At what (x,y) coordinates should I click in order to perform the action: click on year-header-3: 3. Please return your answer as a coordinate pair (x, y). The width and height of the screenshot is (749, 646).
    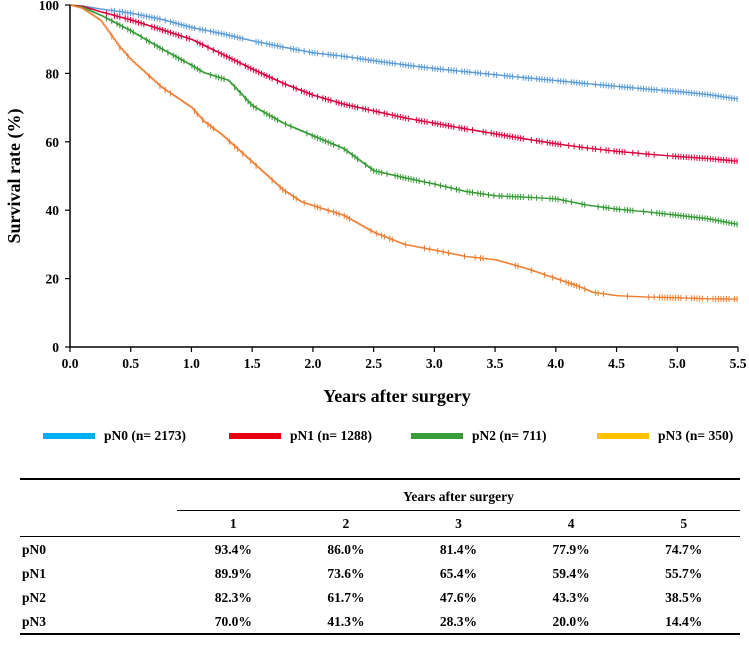
    Looking at the image, I should click on (458, 523).